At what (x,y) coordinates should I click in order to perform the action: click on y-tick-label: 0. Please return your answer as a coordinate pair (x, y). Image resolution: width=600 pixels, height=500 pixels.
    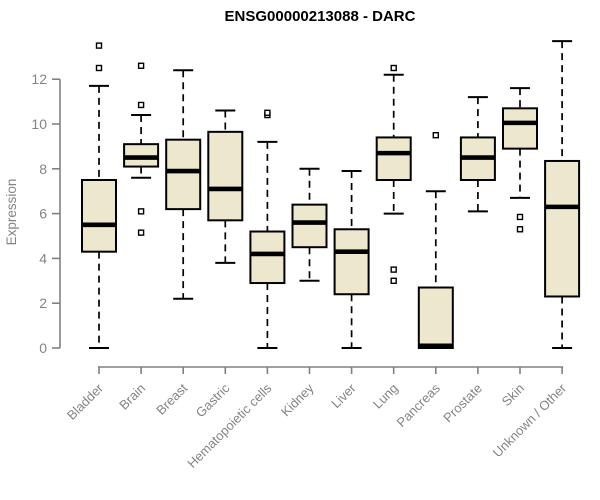
    Looking at the image, I should click on (43, 348).